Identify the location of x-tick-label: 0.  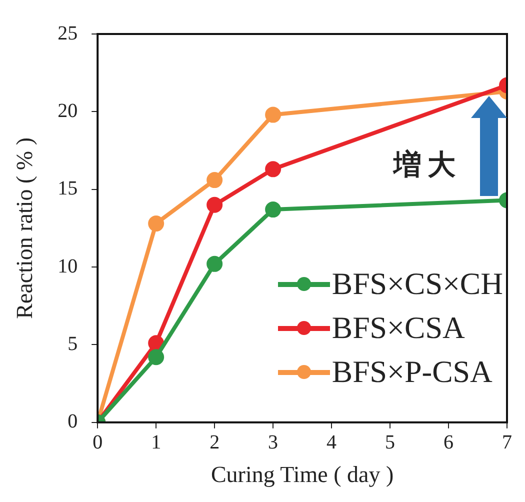
(97, 443).